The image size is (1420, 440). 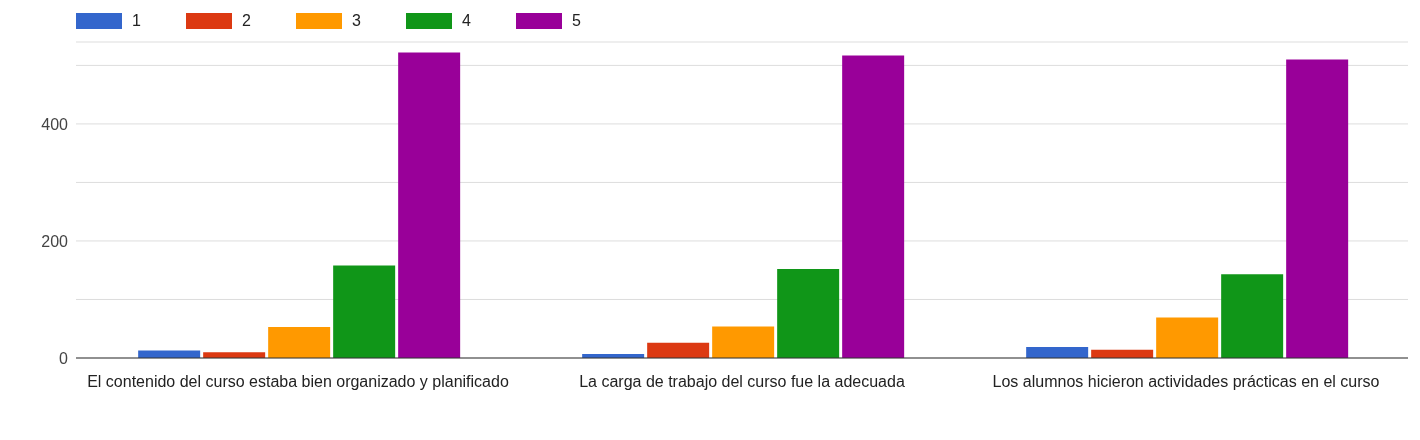 I want to click on y-tick-label: 0, so click(x=64, y=358).